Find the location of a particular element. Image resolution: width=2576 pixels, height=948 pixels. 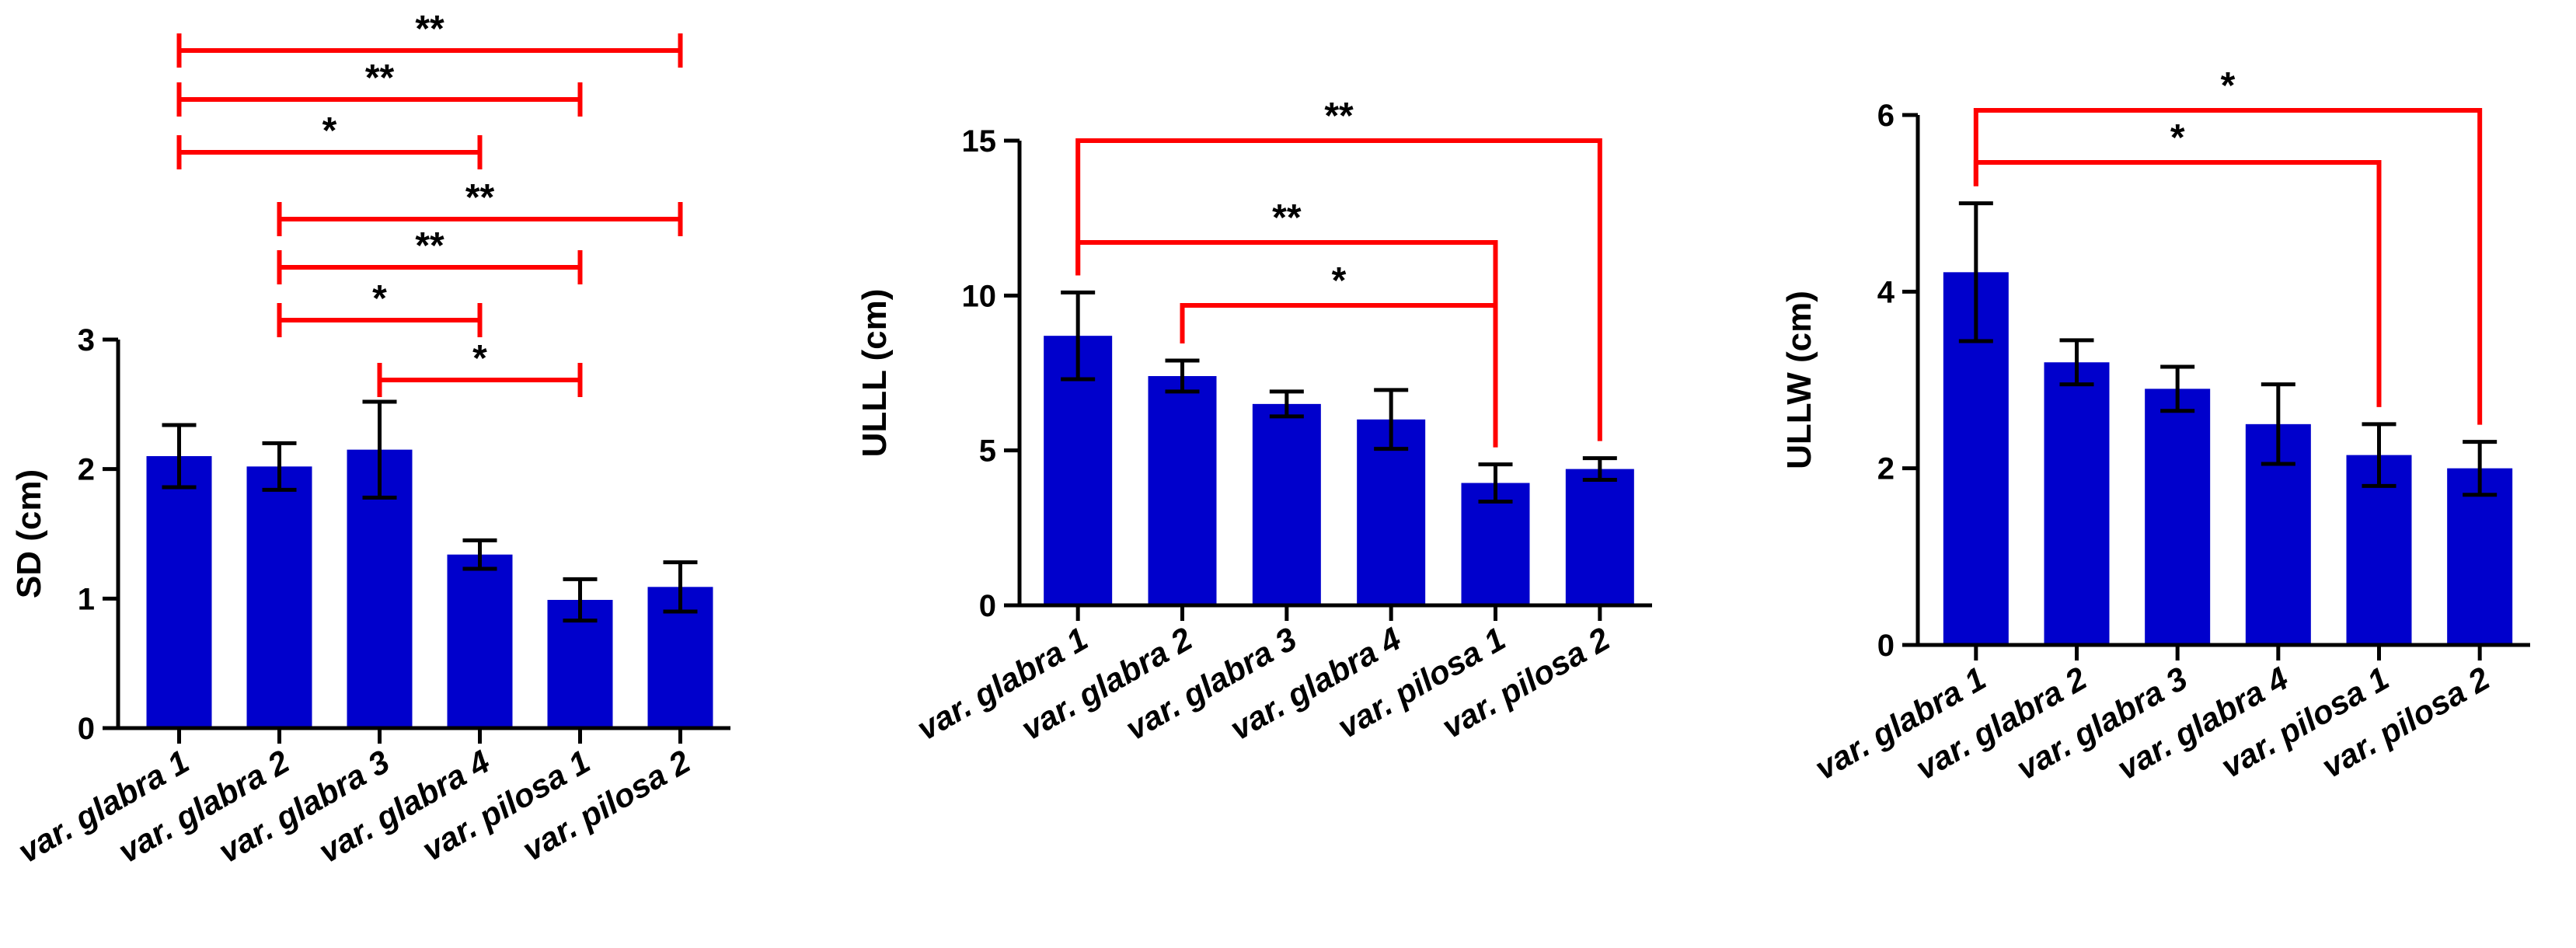

y-tick-label-4: 15 is located at coordinates (979, 141).